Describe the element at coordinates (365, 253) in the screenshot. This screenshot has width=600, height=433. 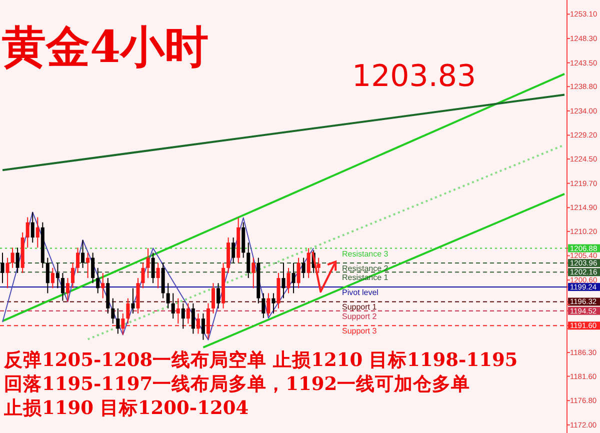
I see `ref-line-label: Resistance 3` at that location.